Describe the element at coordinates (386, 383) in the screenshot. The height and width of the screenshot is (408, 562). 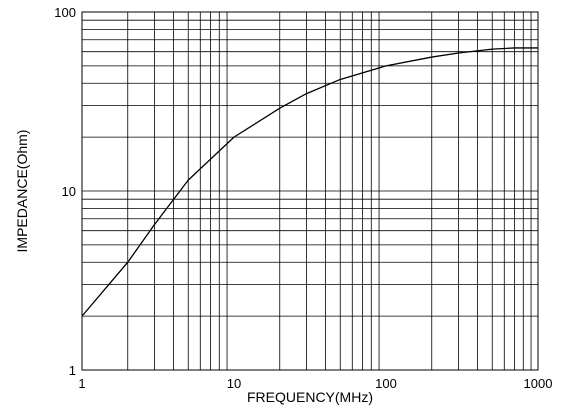
I see `x-tick-label: 100` at that location.